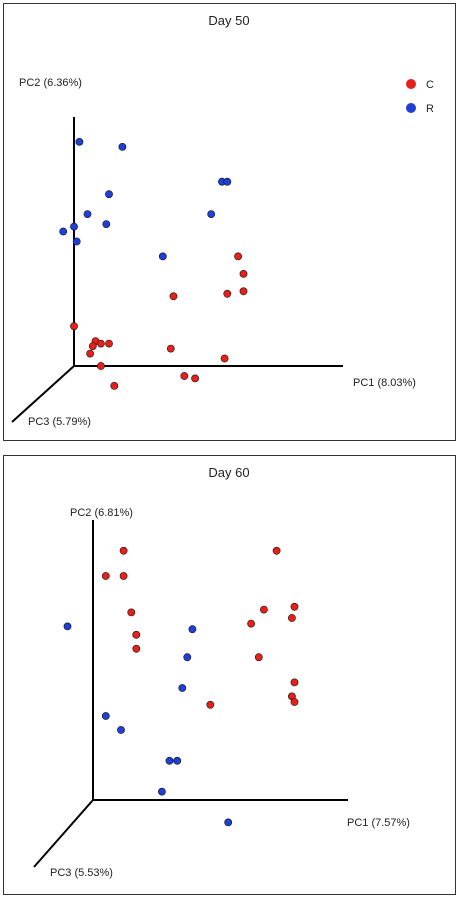 This screenshot has width=459, height=898. Describe the element at coordinates (420, 109) in the screenshot. I see `legend-entry-r: R` at that location.